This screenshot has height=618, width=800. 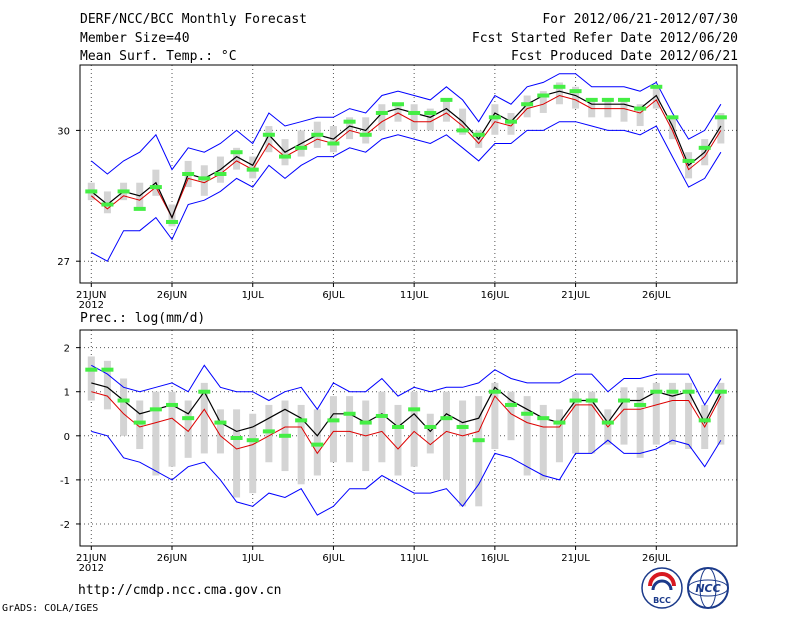 What do you see at coordinates (180, 590) in the screenshot?
I see `source-url: http://cmdp.ncc.cma.gov.cn` at bounding box center [180, 590].